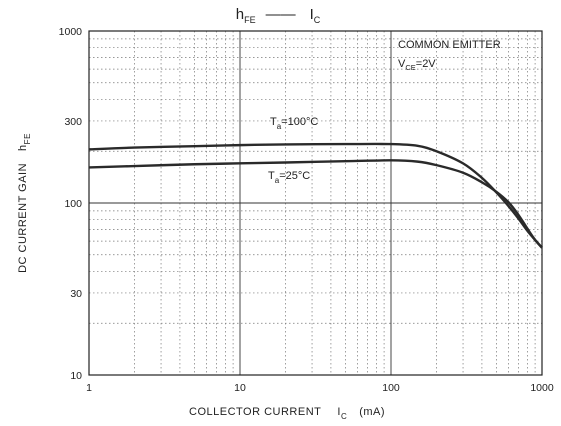 The image size is (561, 426). What do you see at coordinates (317, 20) in the screenshot?
I see `title-x-sub: C` at bounding box center [317, 20].